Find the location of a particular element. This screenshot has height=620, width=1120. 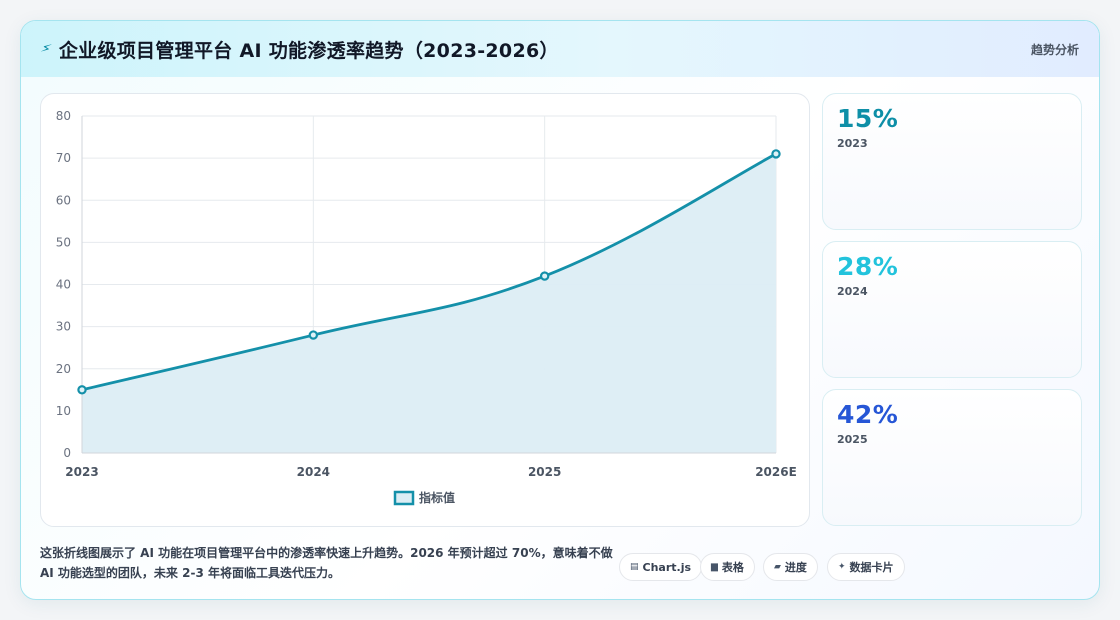

button-label: 表格 is located at coordinates (732, 567).